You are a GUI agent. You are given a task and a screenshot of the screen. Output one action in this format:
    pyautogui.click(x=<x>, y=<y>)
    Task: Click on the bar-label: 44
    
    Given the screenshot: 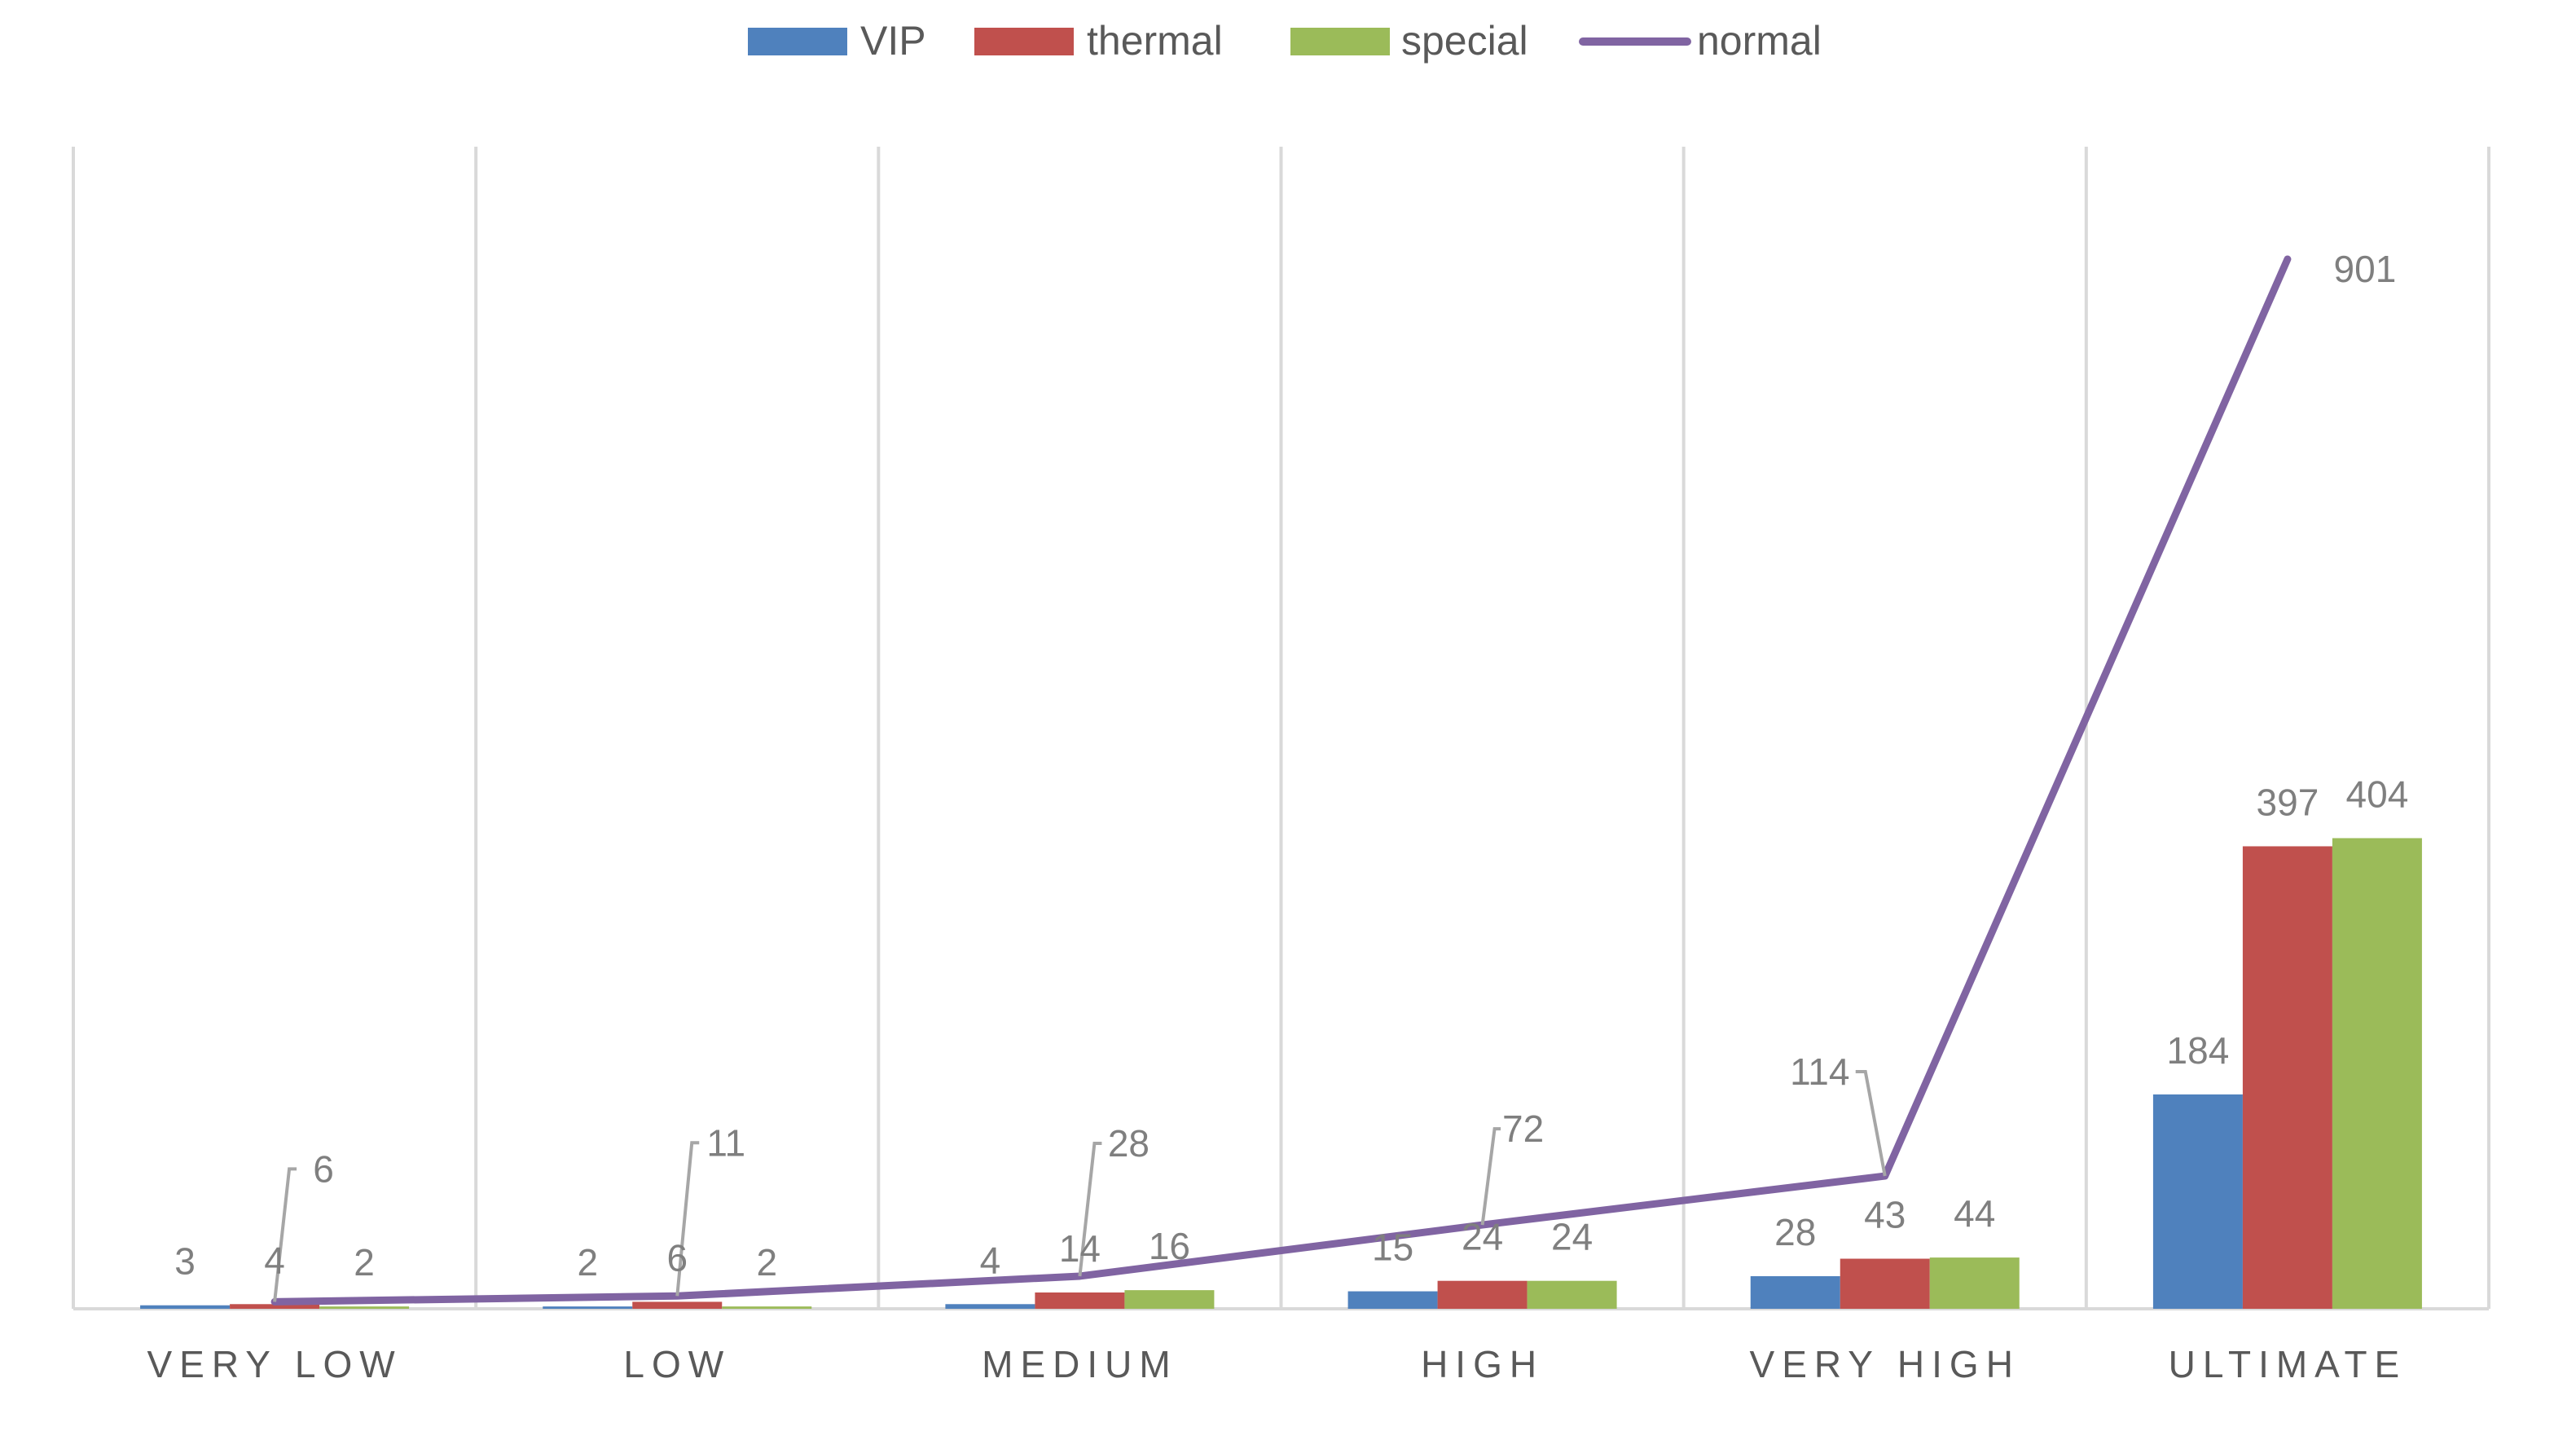 What is the action you would take?
    pyautogui.click(x=1974, y=1213)
    